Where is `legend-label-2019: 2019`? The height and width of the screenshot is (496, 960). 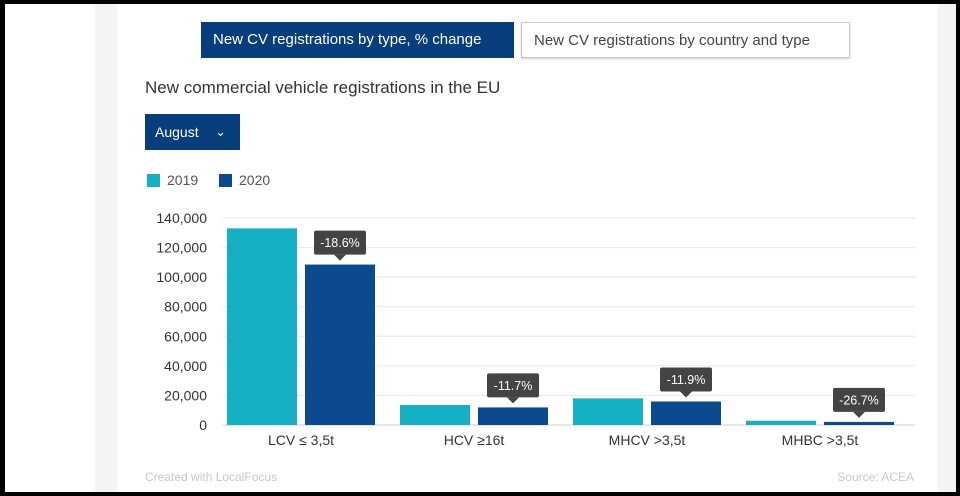 legend-label-2019: 2019 is located at coordinates (183, 180).